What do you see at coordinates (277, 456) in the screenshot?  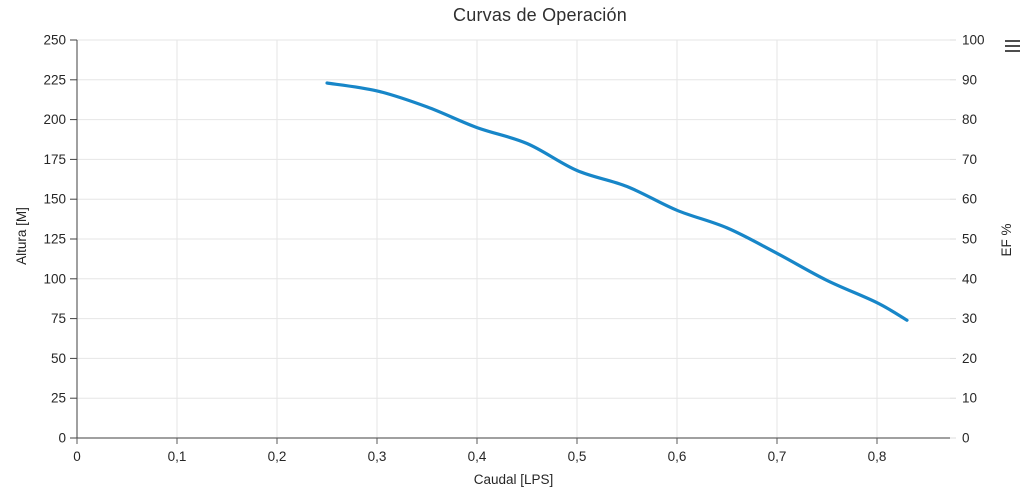 I see `x-tick-label: 0,2` at bounding box center [277, 456].